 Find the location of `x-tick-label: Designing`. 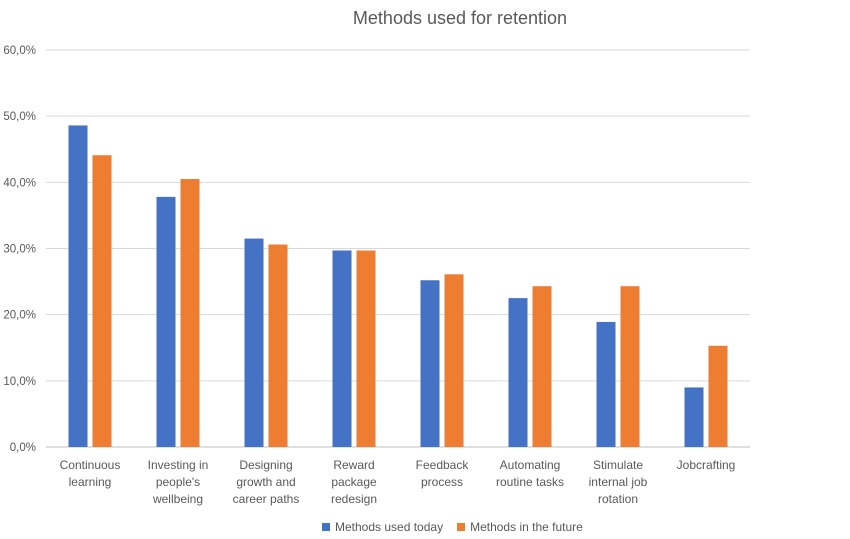

x-tick-label: Designing is located at coordinates (265, 465).